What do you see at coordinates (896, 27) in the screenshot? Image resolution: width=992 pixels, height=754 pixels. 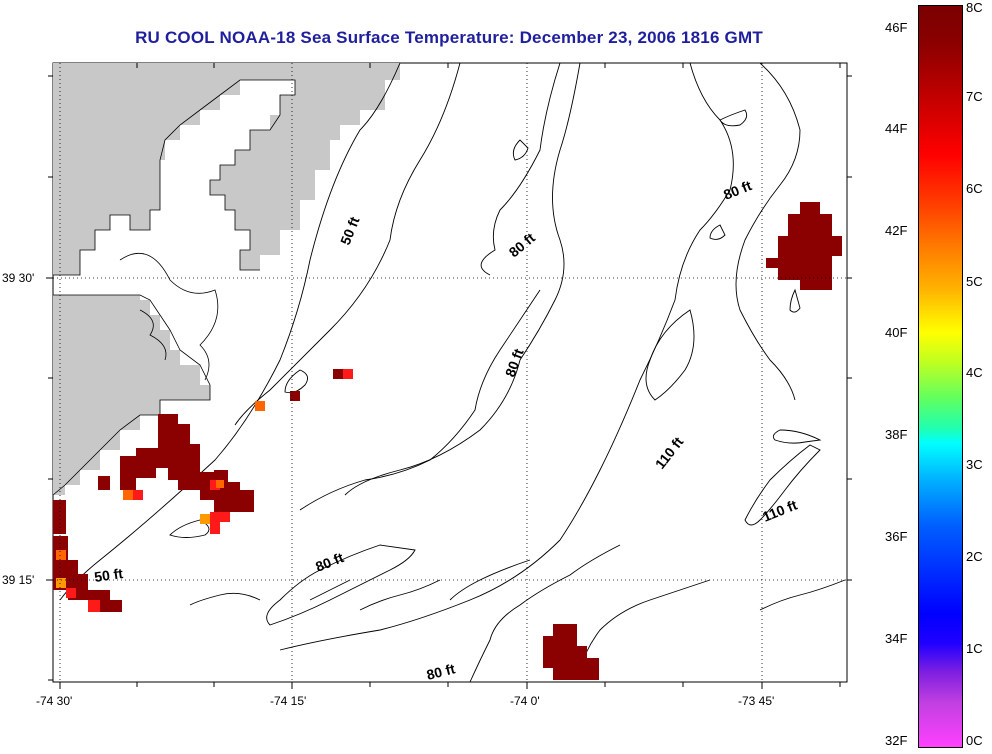 I see `colorbar-f-label: 46F` at bounding box center [896, 27].